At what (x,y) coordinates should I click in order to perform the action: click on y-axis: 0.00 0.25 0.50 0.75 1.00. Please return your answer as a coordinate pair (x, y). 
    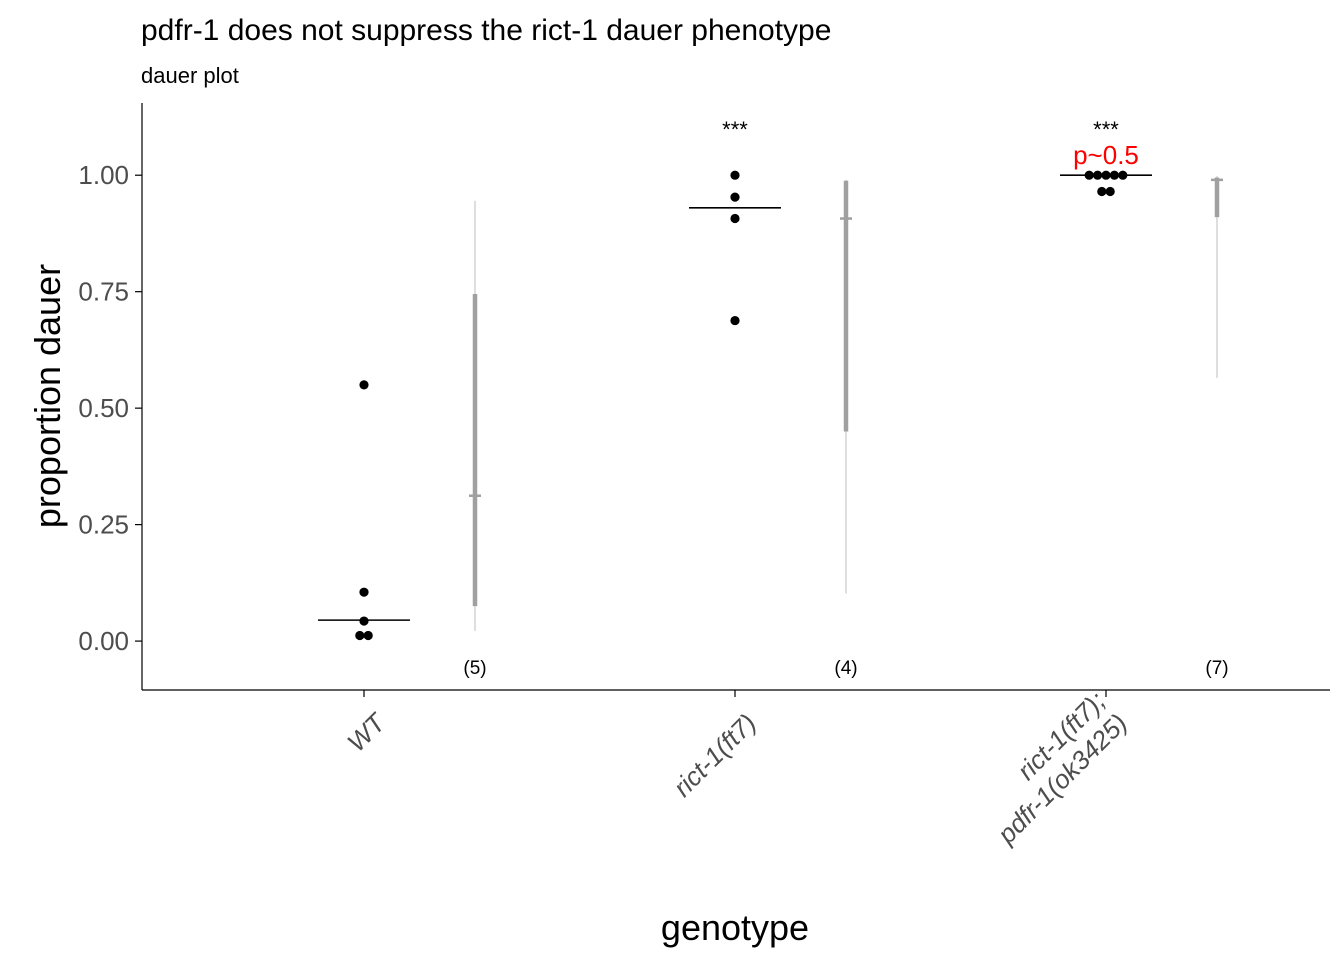
    Looking at the image, I should click on (110, 396).